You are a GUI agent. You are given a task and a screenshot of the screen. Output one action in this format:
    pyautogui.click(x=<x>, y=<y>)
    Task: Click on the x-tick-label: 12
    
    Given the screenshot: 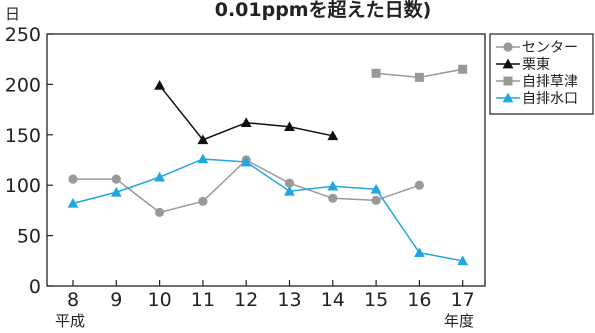 What is the action you would take?
    pyautogui.click(x=246, y=300)
    